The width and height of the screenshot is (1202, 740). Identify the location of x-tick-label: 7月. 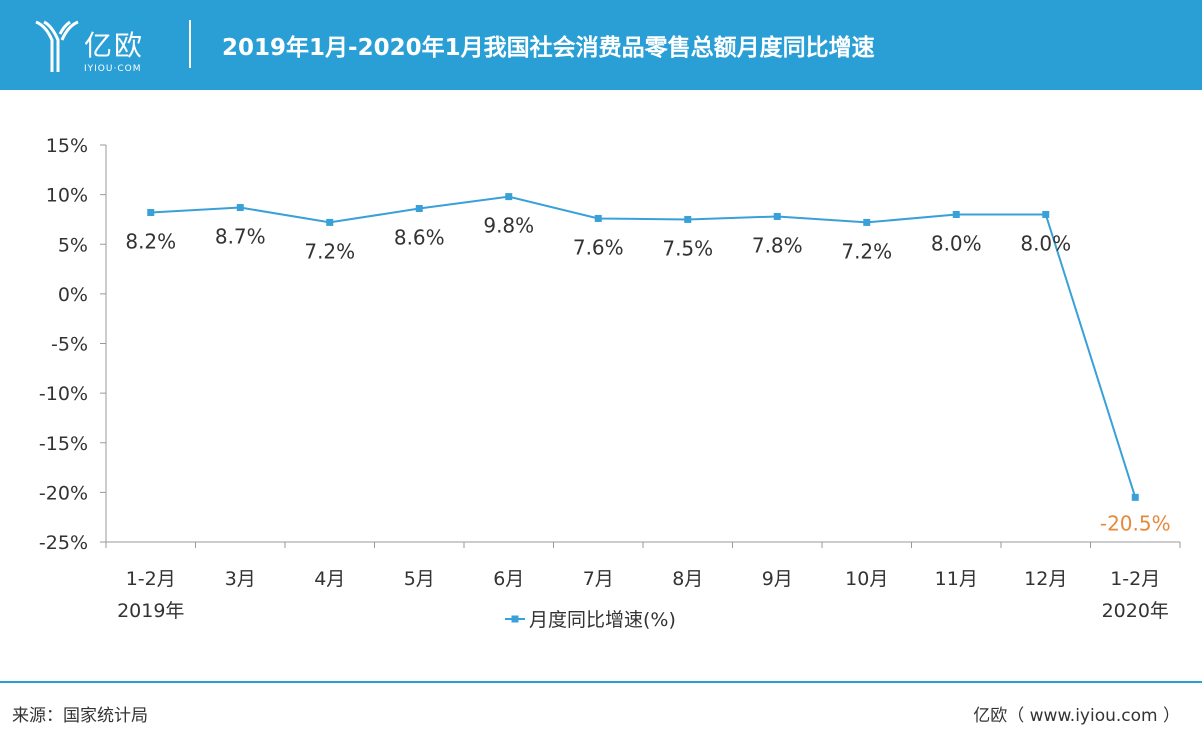
(598, 579).